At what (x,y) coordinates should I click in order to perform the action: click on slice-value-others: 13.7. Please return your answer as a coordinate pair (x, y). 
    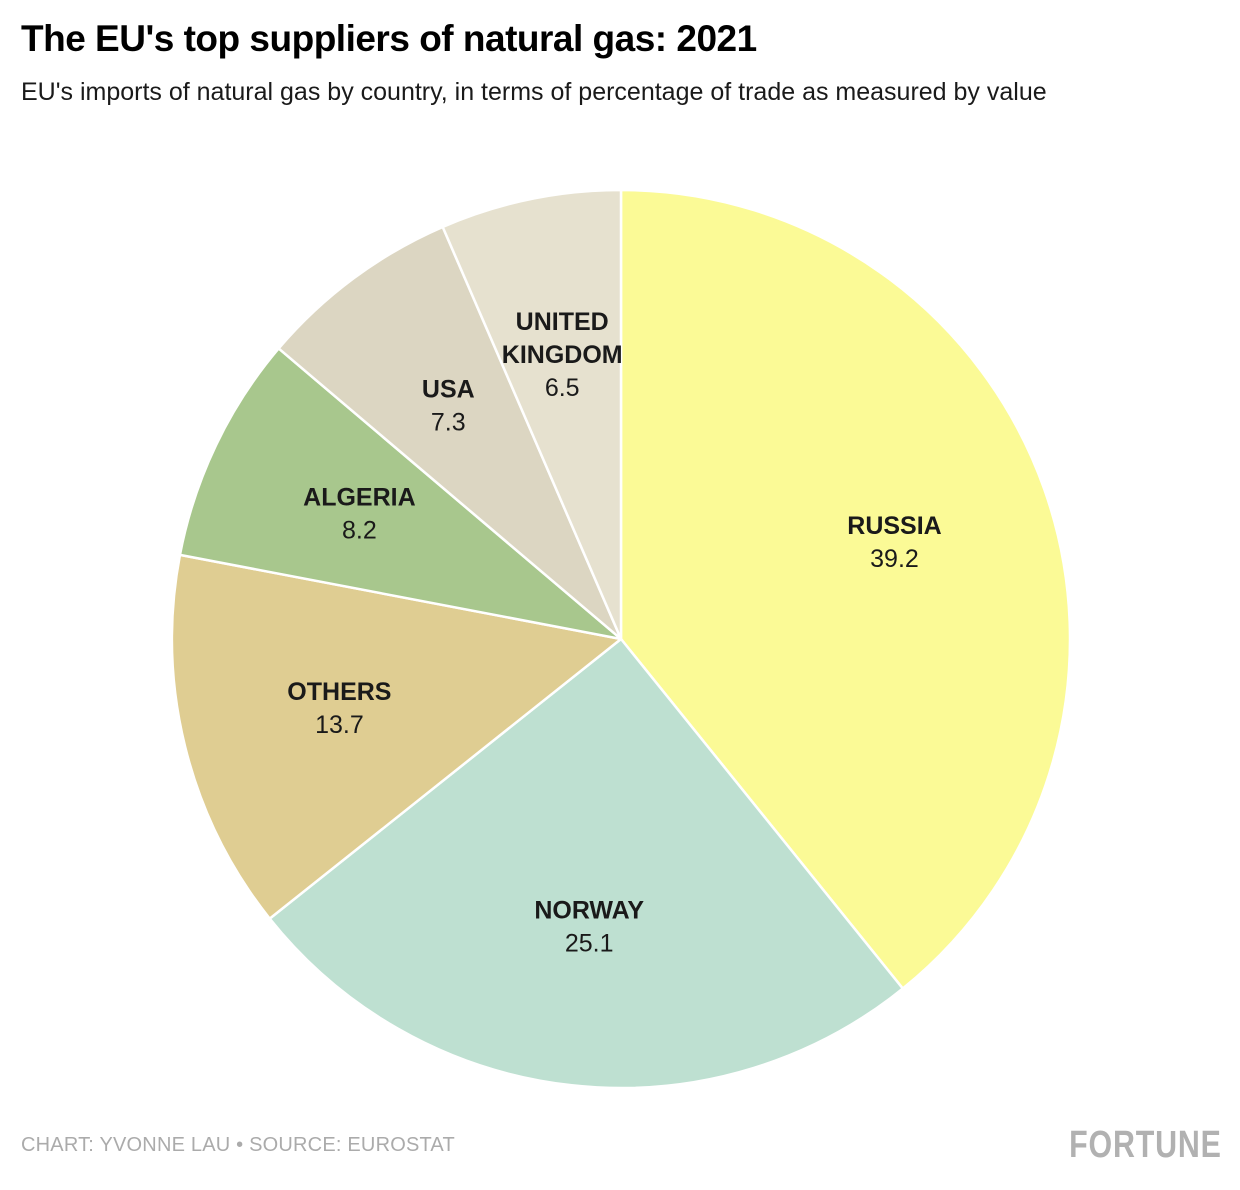
    Looking at the image, I should click on (339, 725).